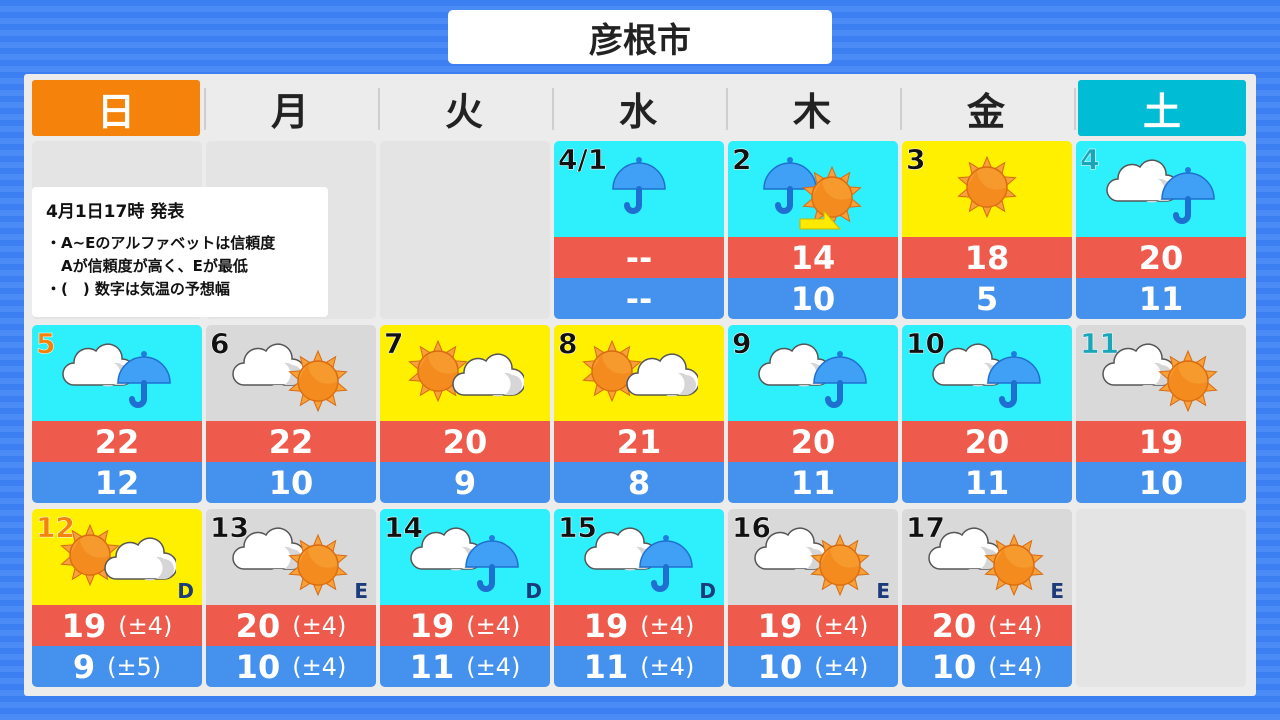  I want to click on day-cell: 4/1 -- --, so click(639, 230).